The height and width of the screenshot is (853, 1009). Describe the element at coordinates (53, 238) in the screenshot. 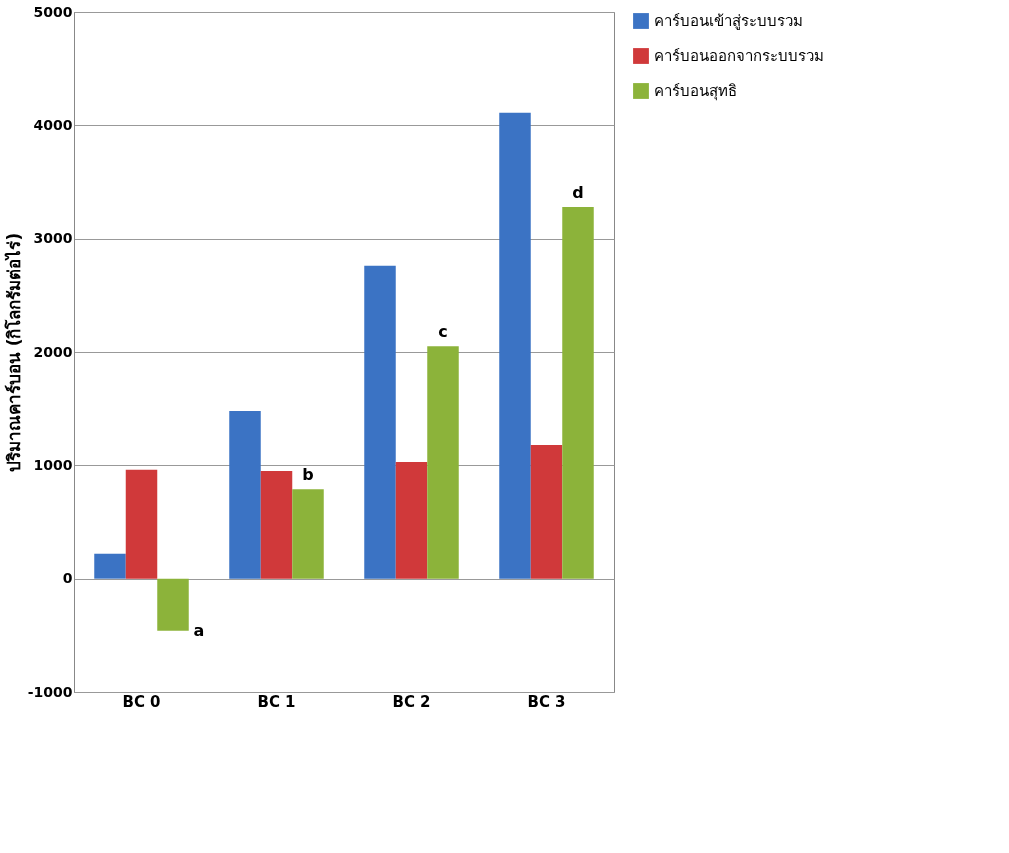

I see `y-tick-label: 3000` at that location.